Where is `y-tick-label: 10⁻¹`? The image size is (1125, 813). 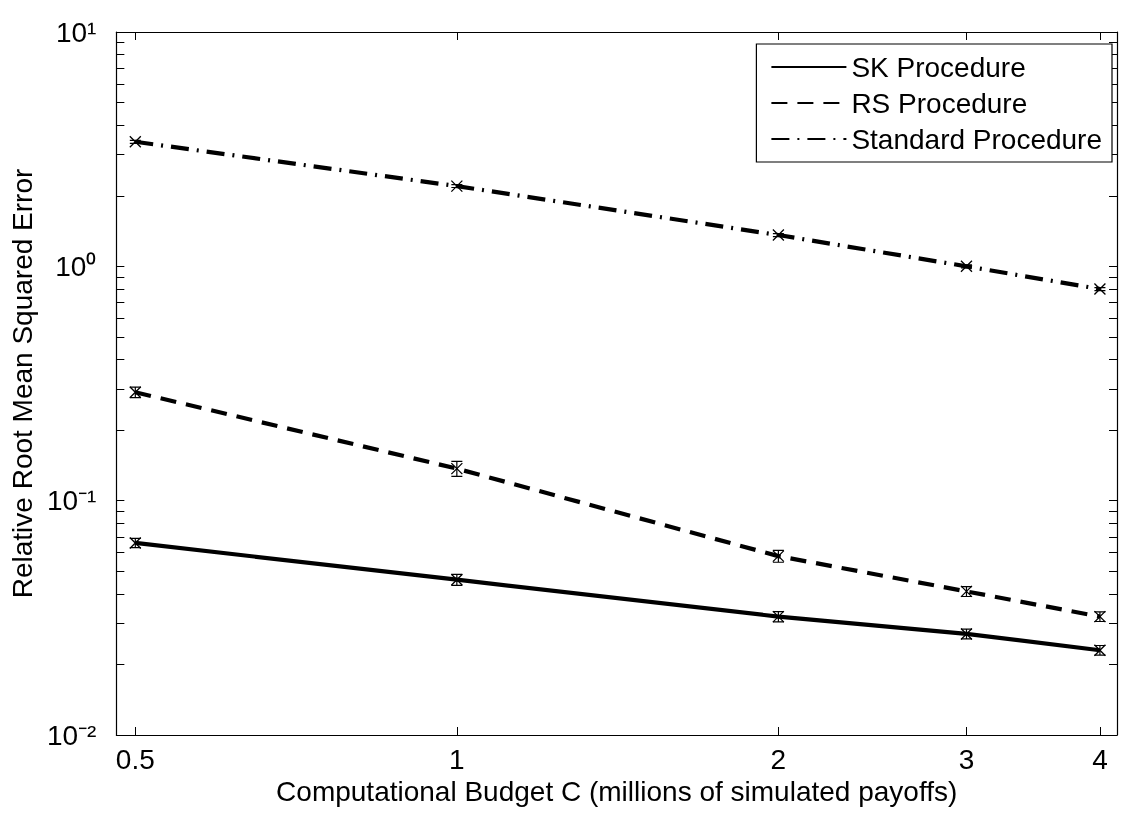 y-tick-label: 10⁻¹ is located at coordinates (71, 501).